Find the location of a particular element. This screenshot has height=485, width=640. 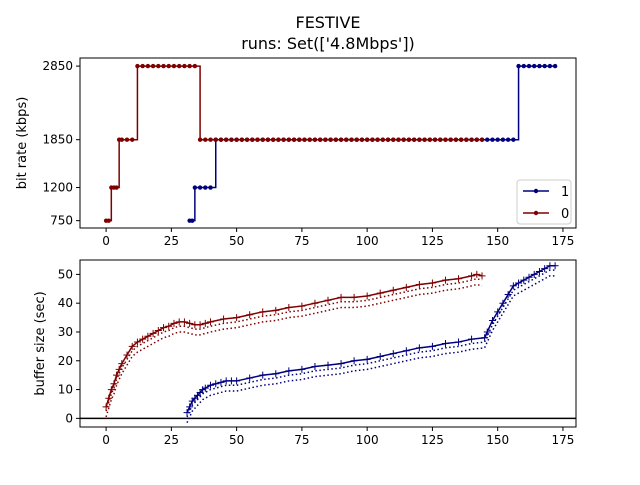

x-tick-label: 50 is located at coordinates (236, 241).